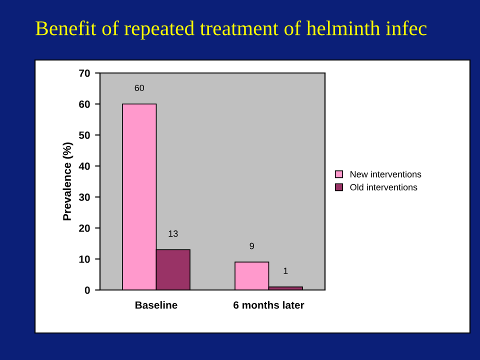  Describe the element at coordinates (384, 187) in the screenshot. I see `legend-label: Old interventions` at that location.